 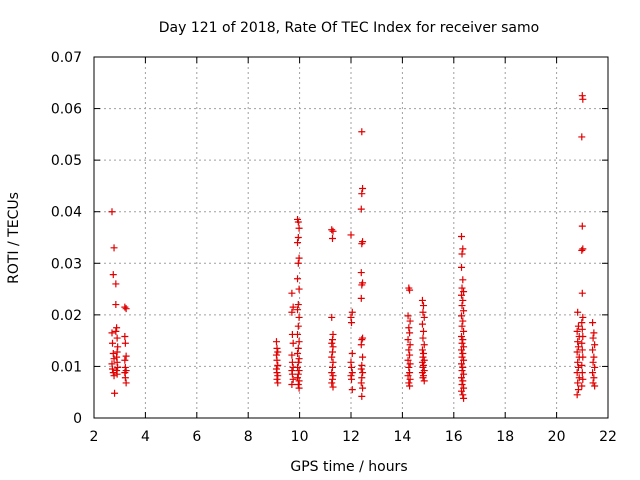 What do you see at coordinates (402, 437) in the screenshot?
I see `x-tick-label: 14` at bounding box center [402, 437].